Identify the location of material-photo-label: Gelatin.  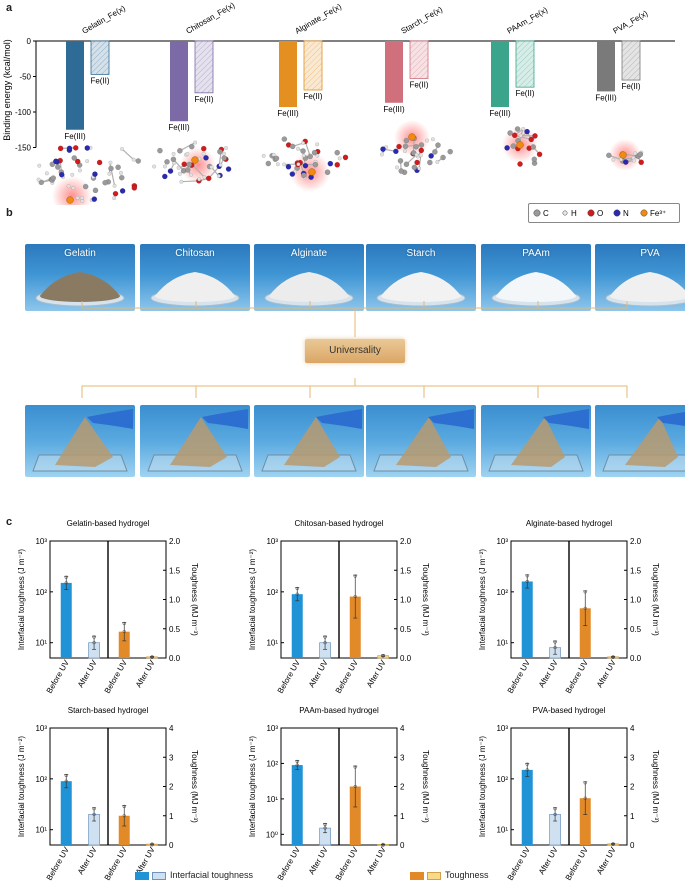
(80, 253).